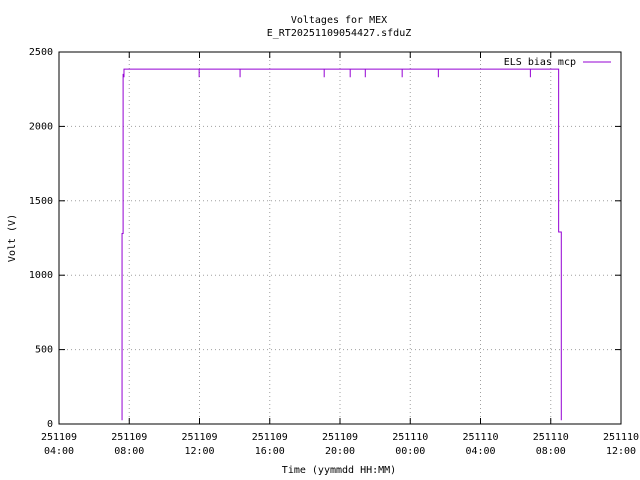  I want to click on x-tick-label: 251110 12:00, so click(621, 444).